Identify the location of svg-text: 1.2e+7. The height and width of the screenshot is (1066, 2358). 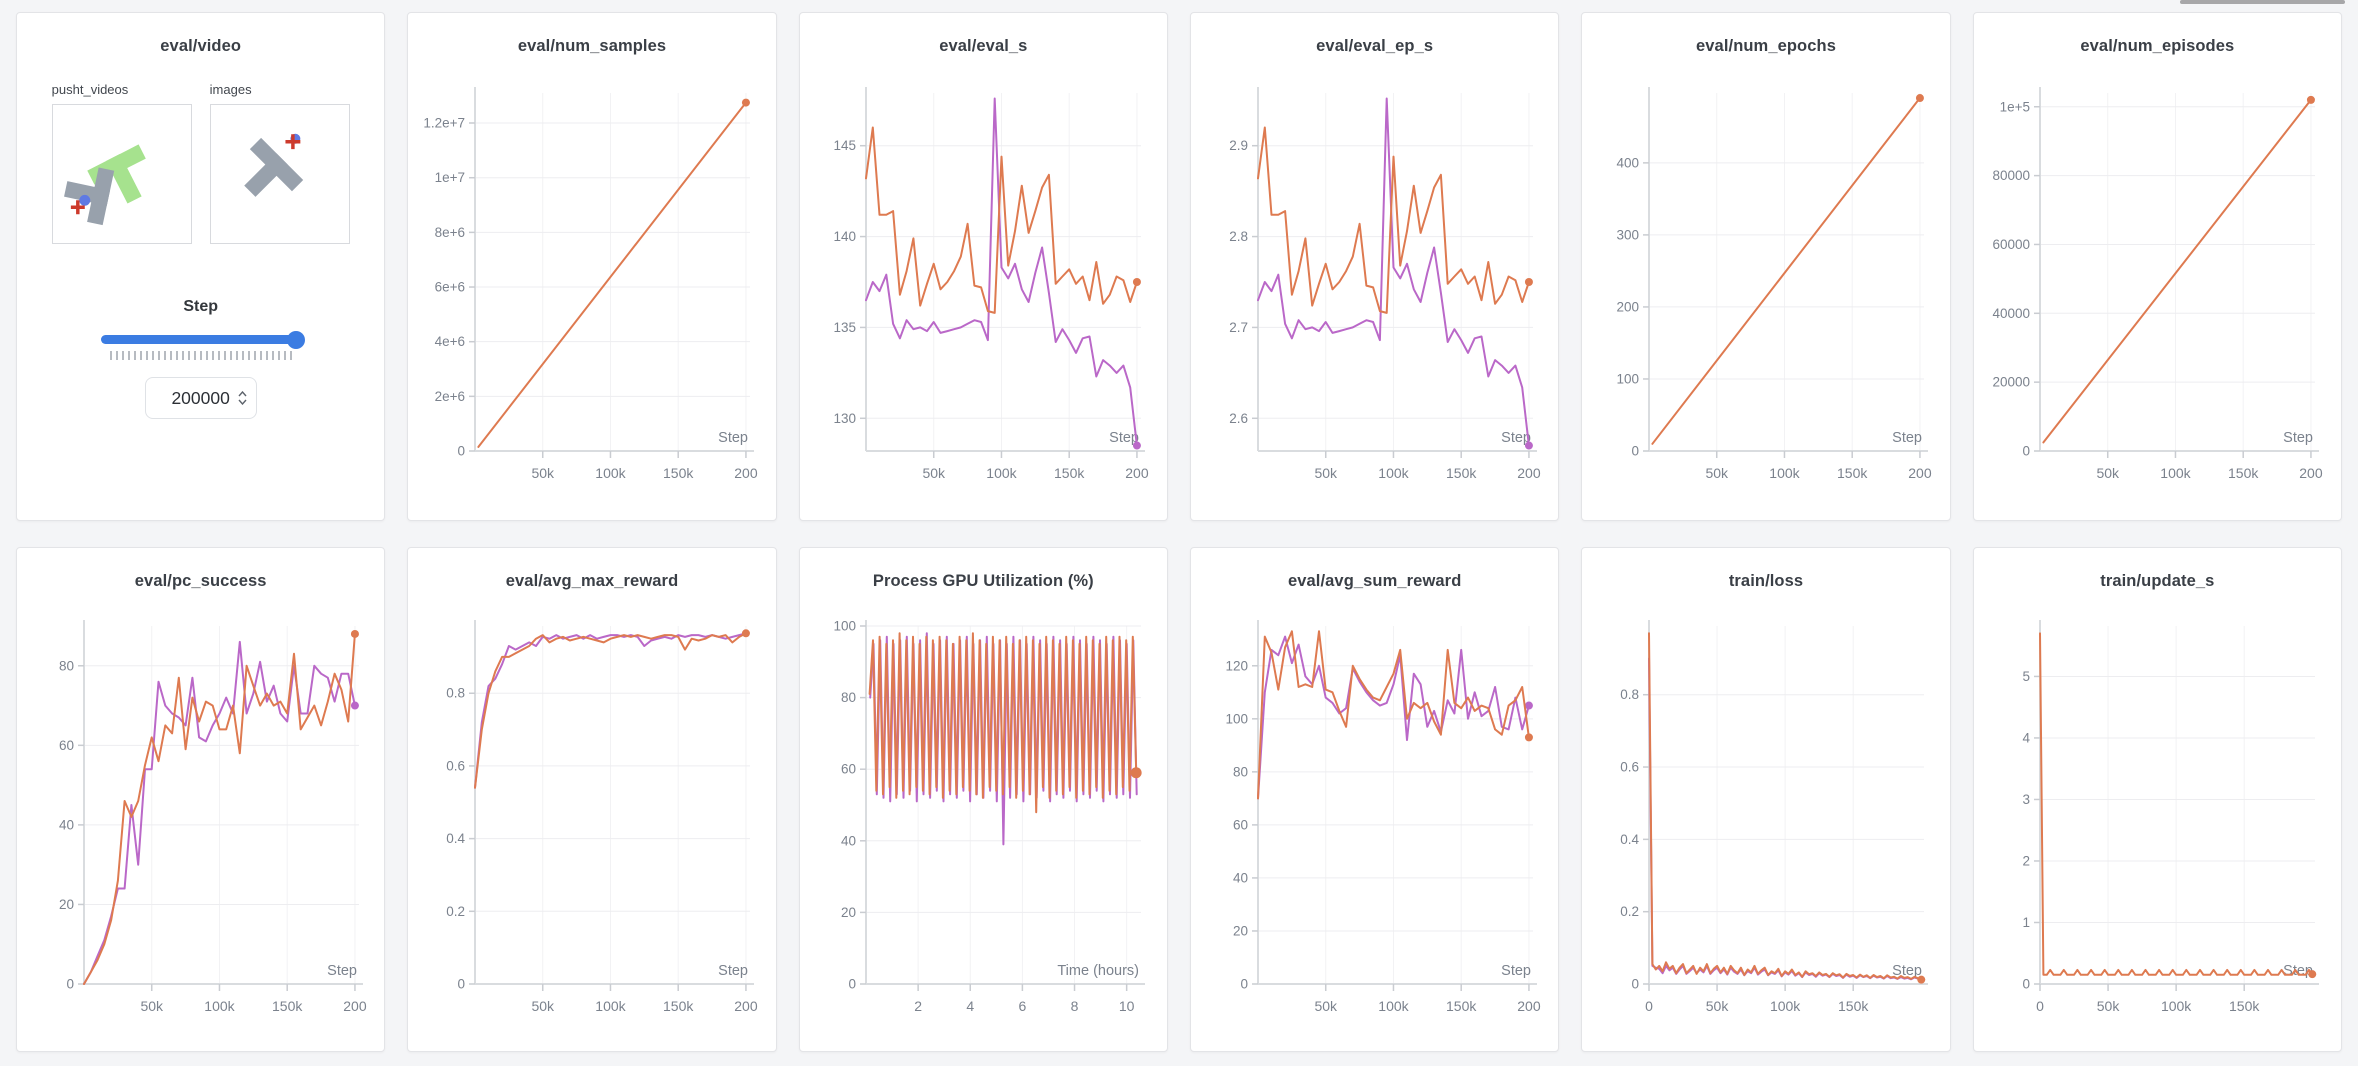
(444, 123).